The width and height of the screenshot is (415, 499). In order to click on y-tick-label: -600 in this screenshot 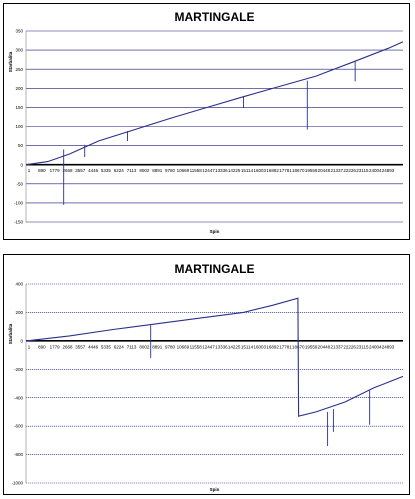, I will do `click(19, 426)`.